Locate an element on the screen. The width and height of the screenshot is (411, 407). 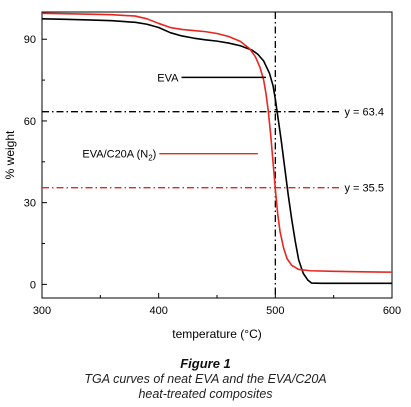
y-tick-label: 90 is located at coordinates (30, 40).